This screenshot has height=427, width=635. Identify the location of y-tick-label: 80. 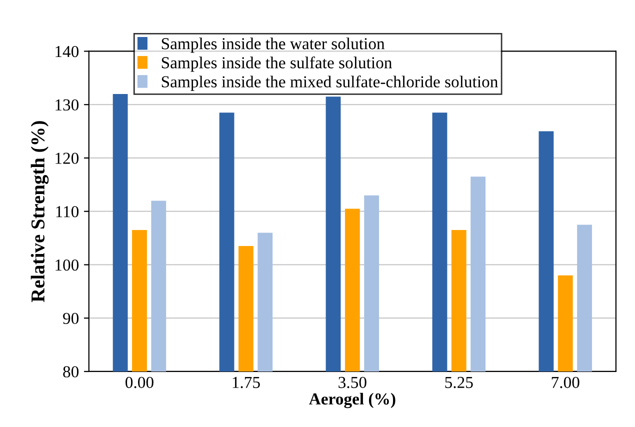
(71, 372).